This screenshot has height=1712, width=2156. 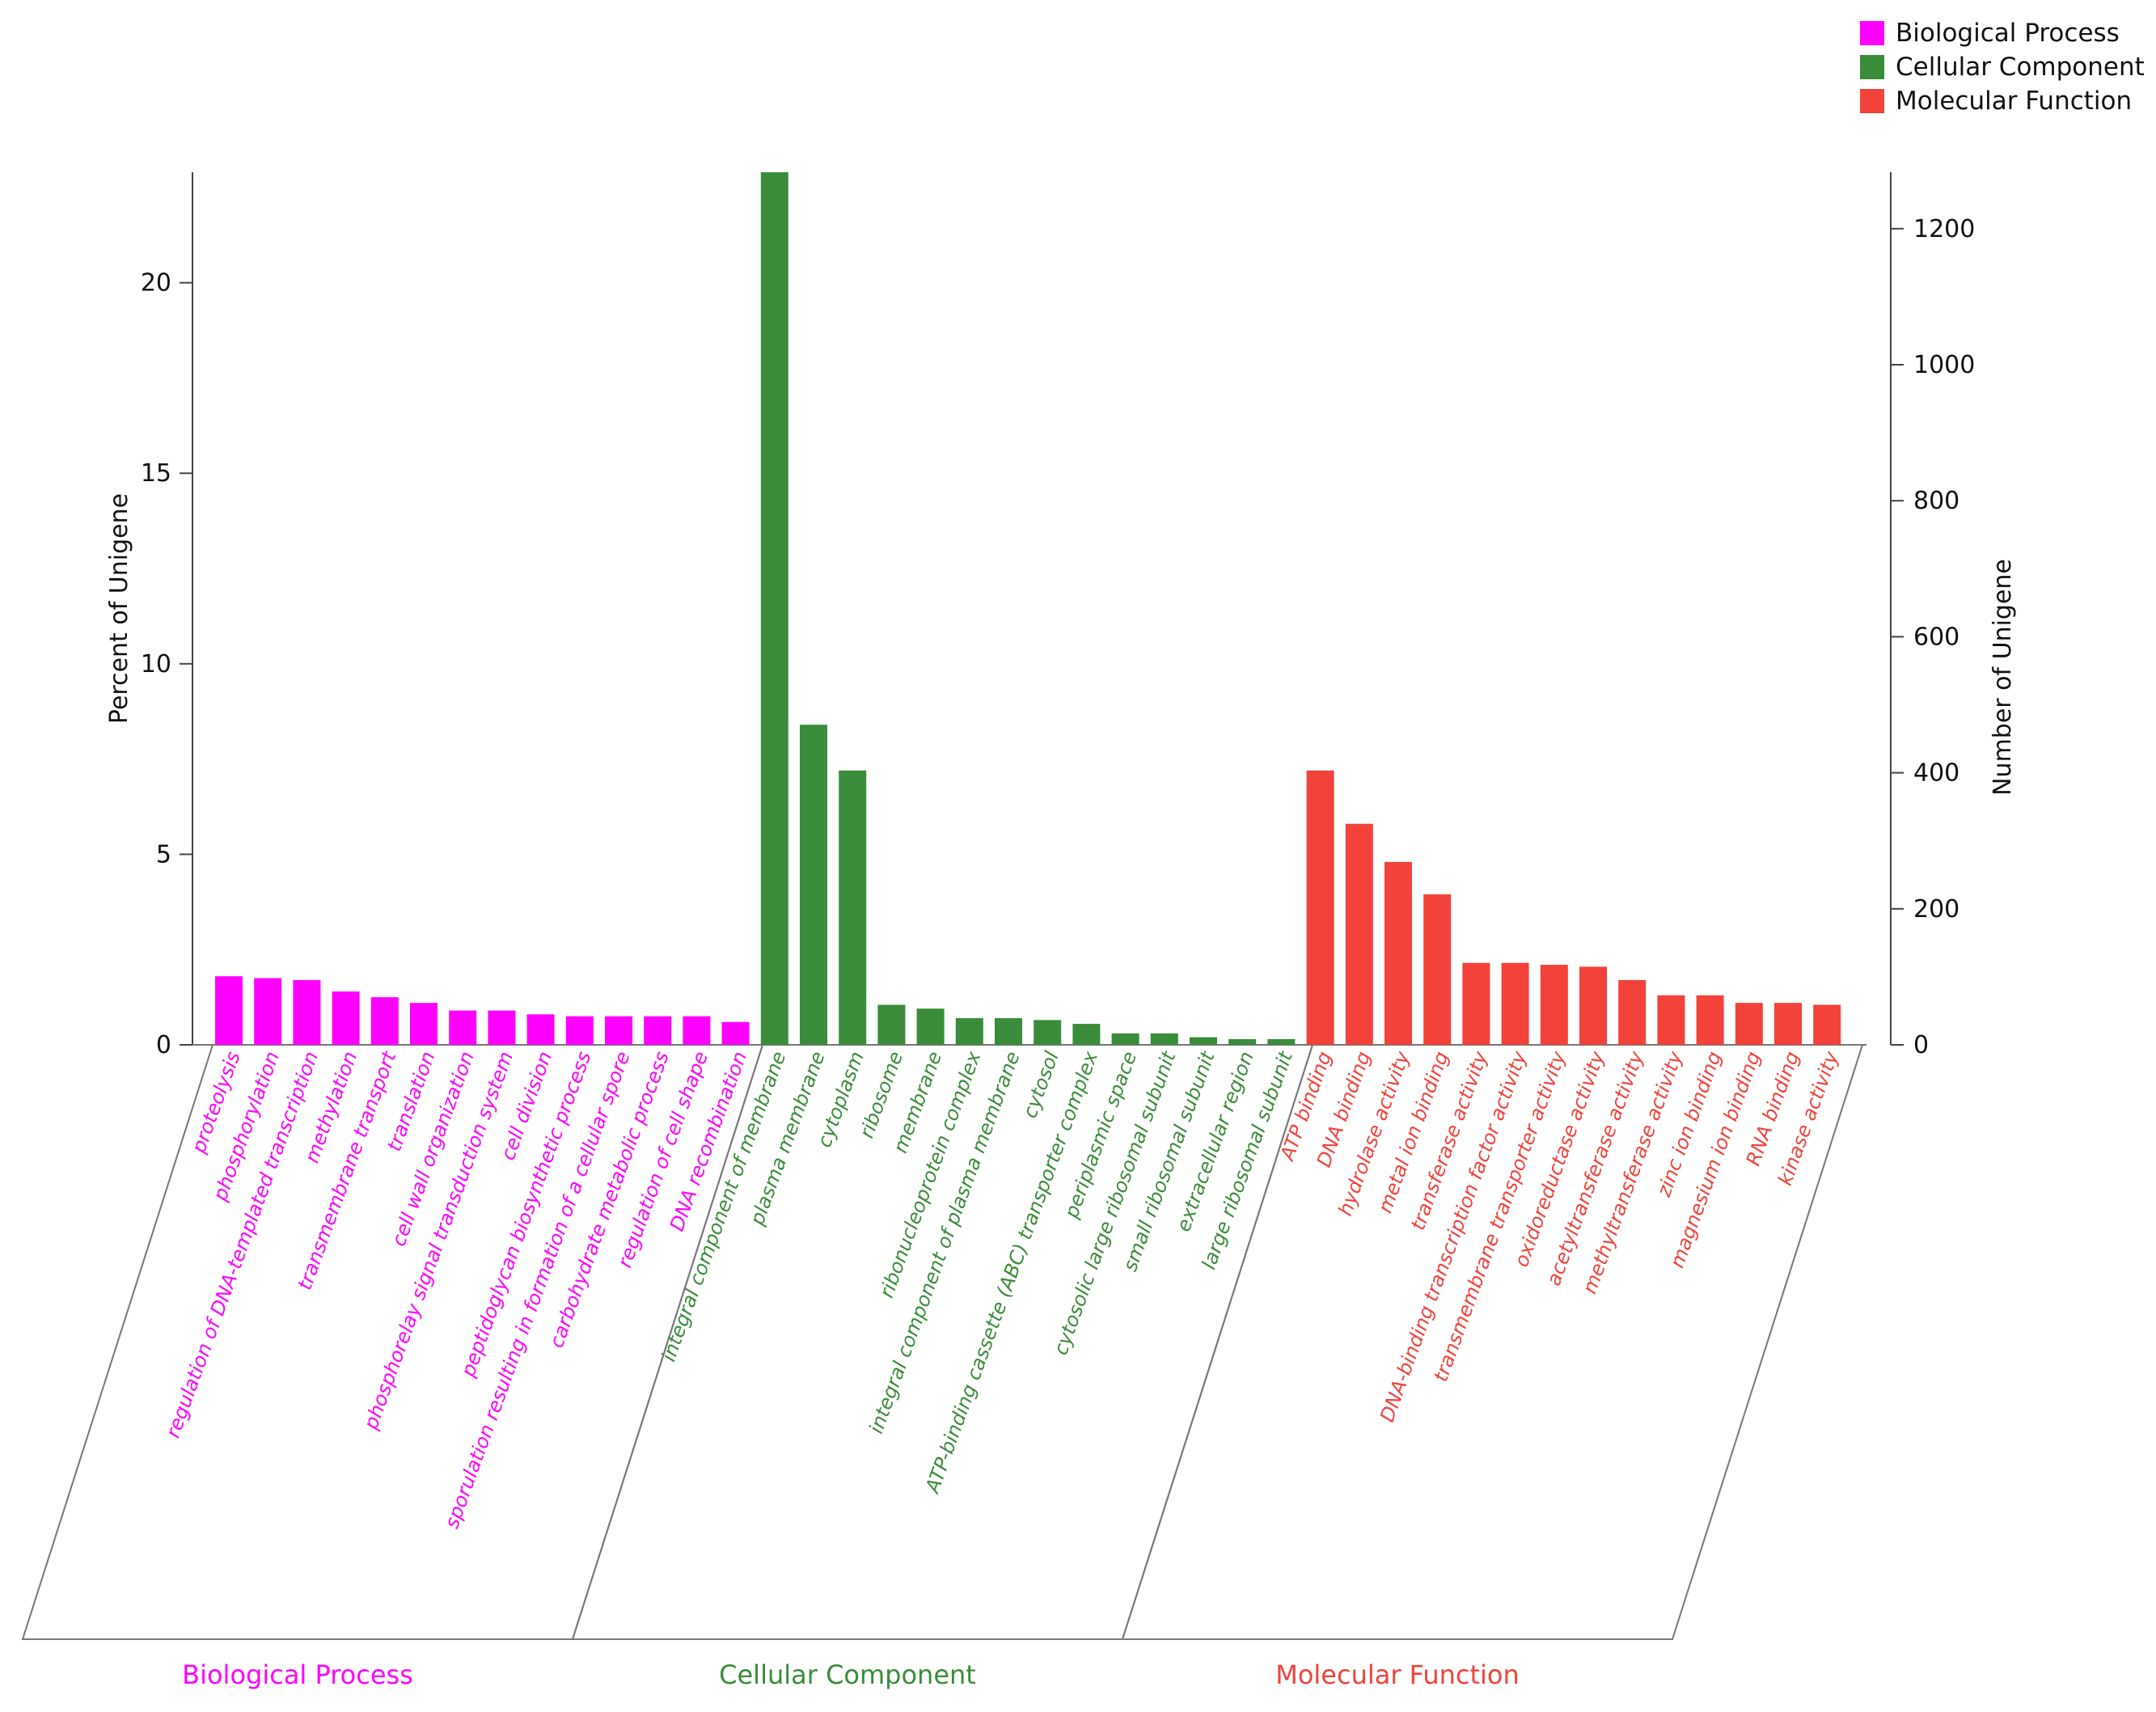 What do you see at coordinates (1944, 229) in the screenshot?
I see `right-tick-label: 1200` at bounding box center [1944, 229].